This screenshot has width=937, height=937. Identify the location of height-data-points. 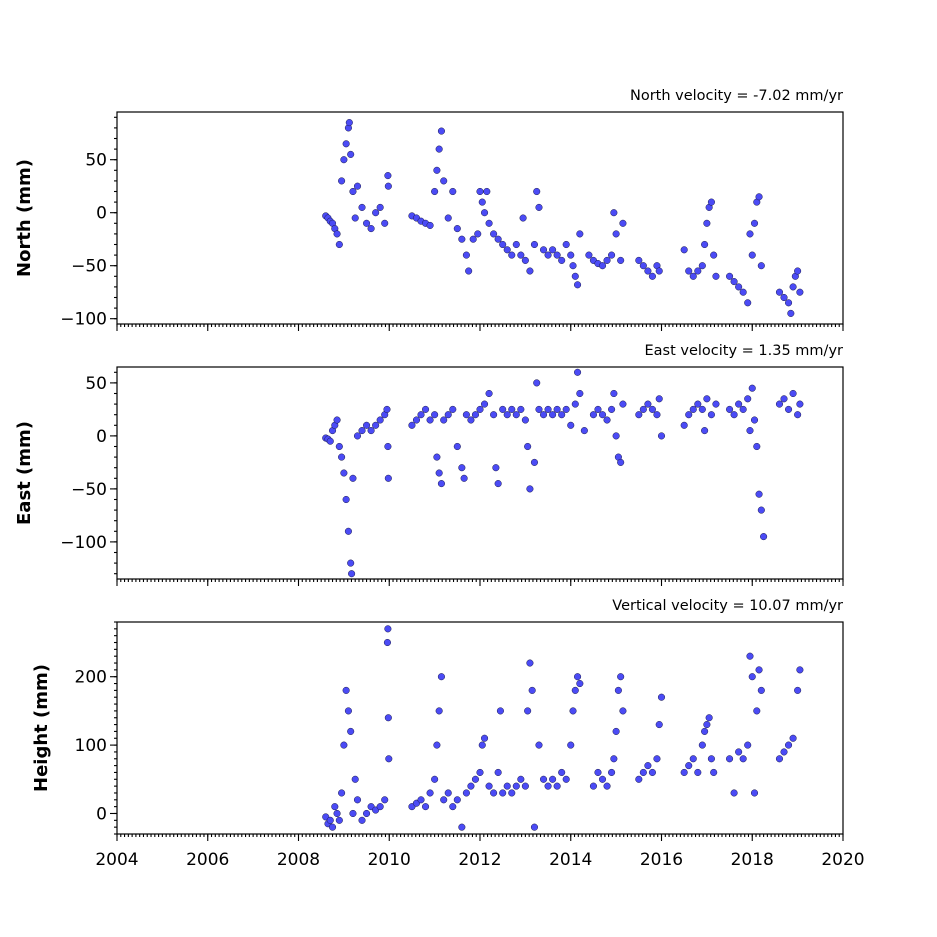
(563, 728).